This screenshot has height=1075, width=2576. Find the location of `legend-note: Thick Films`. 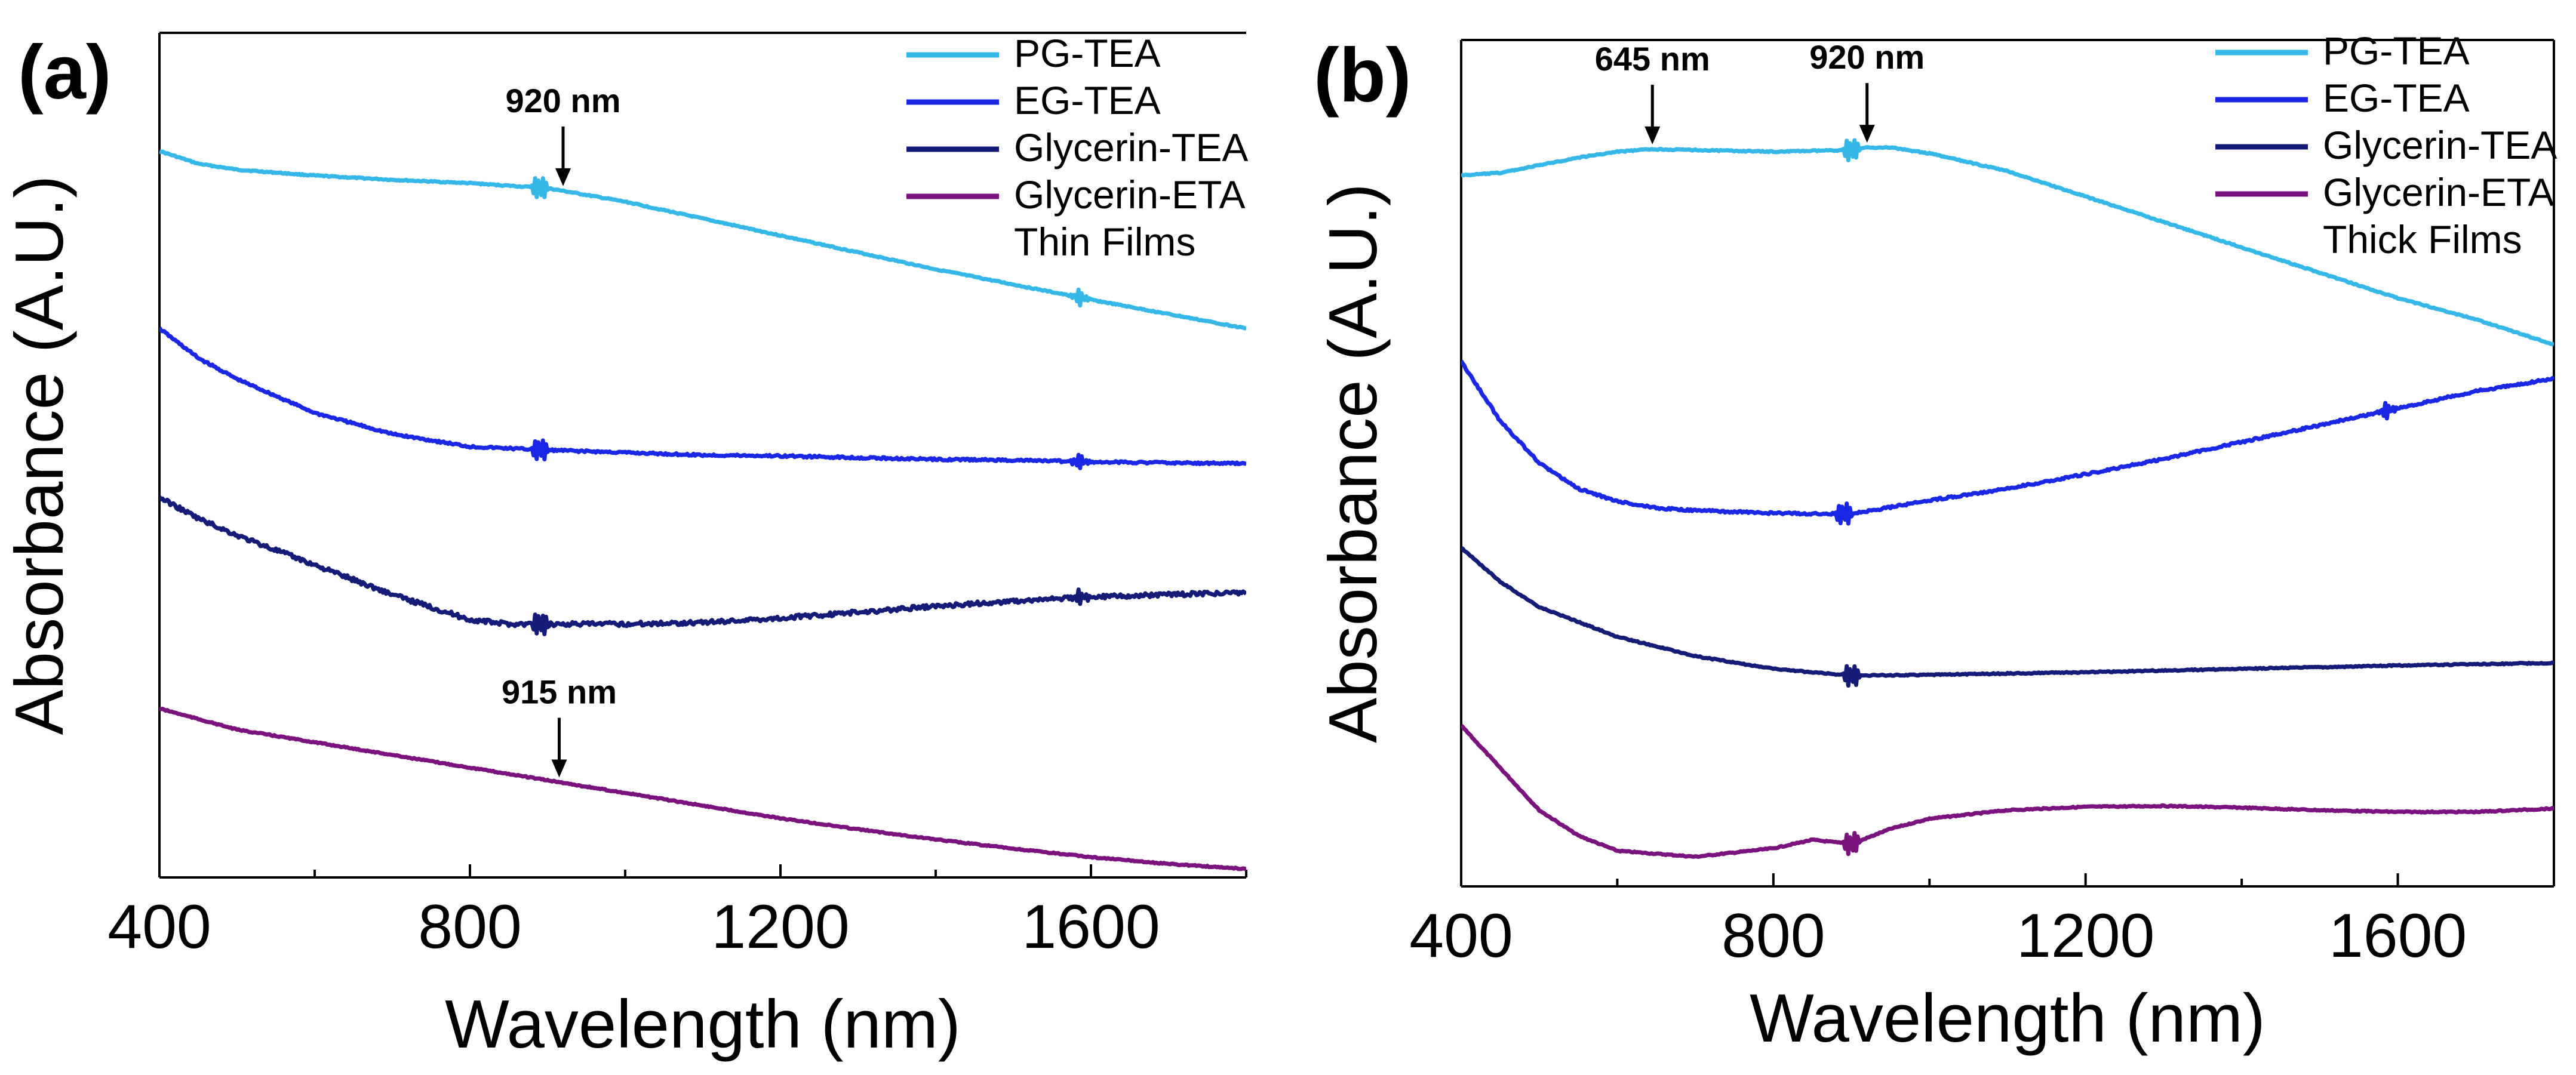

legend-note: Thick Films is located at coordinates (2422, 239).